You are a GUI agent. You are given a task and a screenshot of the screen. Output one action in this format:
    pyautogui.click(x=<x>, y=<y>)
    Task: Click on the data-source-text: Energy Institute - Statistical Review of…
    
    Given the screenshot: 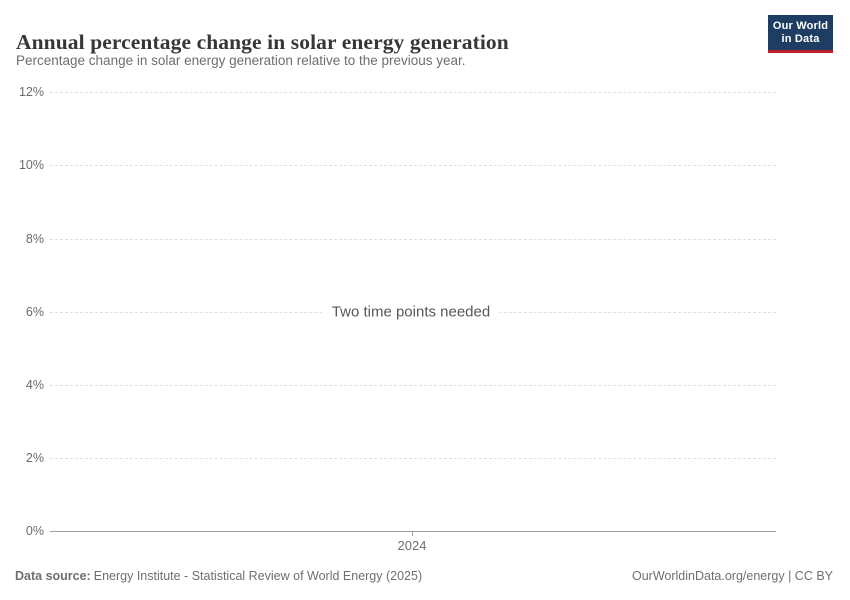 What is the action you would take?
    pyautogui.click(x=258, y=576)
    